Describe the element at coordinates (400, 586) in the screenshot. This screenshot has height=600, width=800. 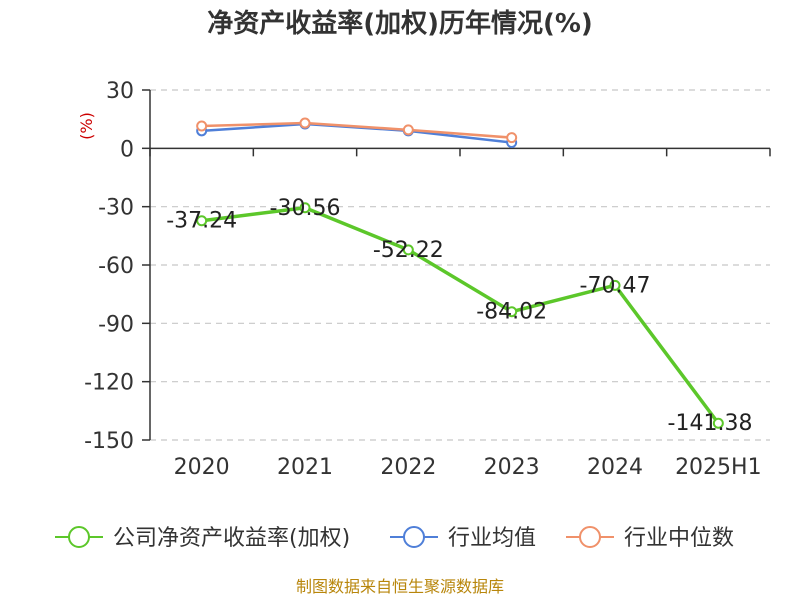
I see `data-source-note: 制图数据来自恒生聚源数据库` at that location.